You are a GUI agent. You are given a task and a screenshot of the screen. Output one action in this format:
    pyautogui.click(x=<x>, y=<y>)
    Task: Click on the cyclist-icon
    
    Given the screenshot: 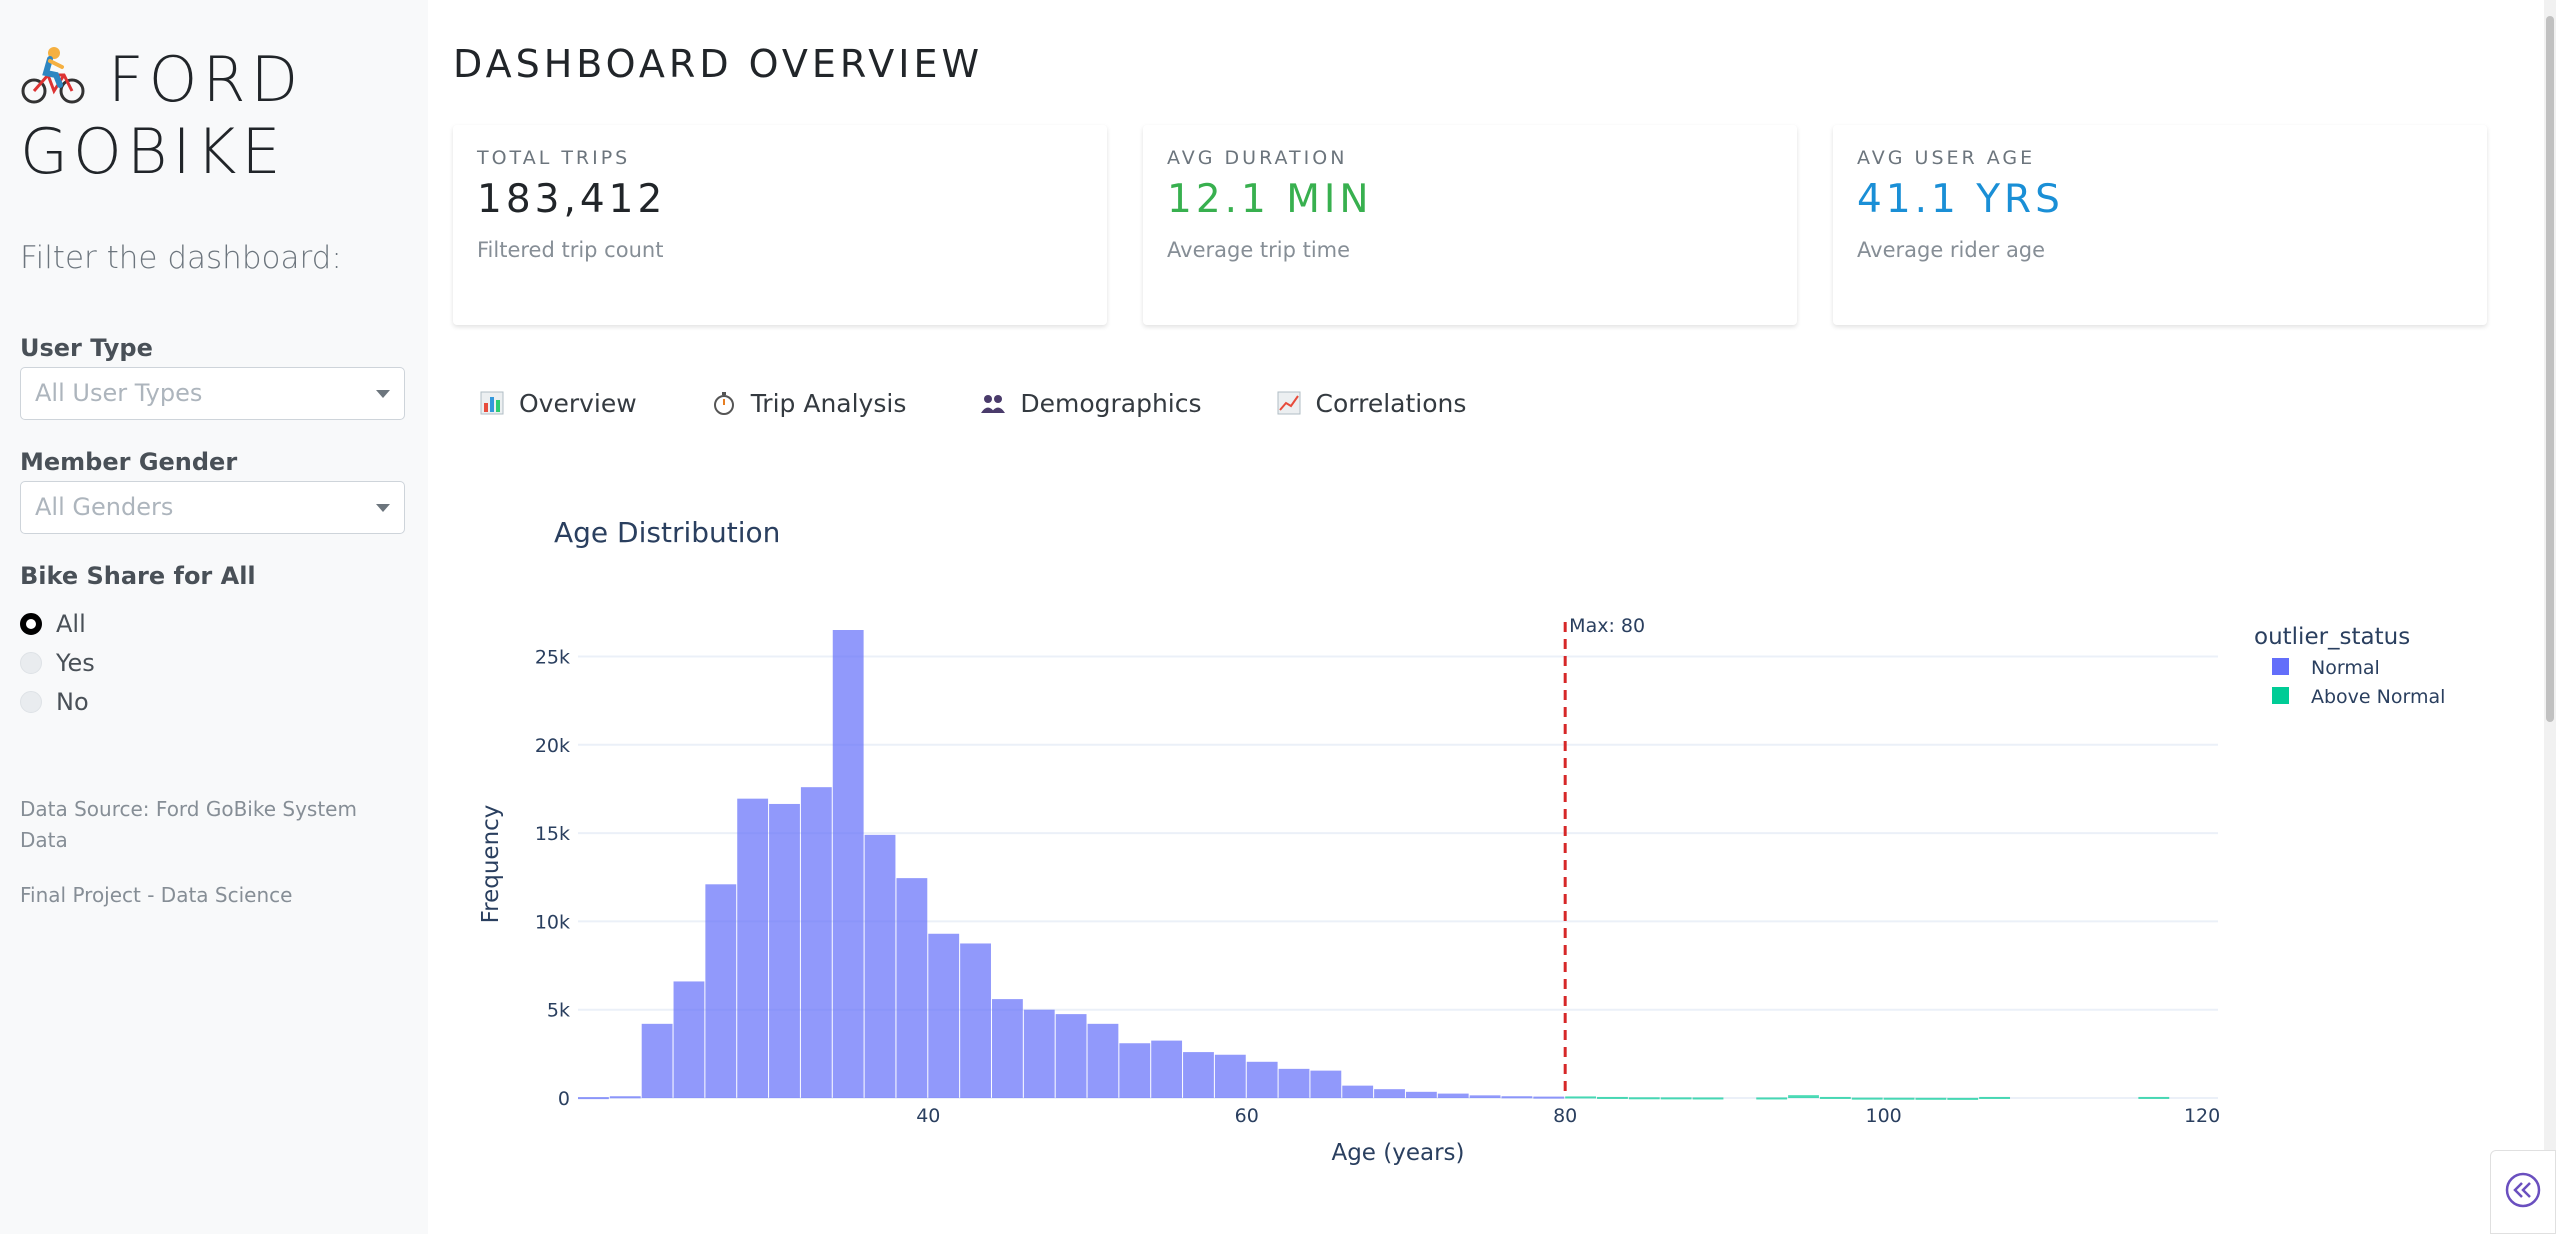 What is the action you would take?
    pyautogui.click(x=54, y=76)
    